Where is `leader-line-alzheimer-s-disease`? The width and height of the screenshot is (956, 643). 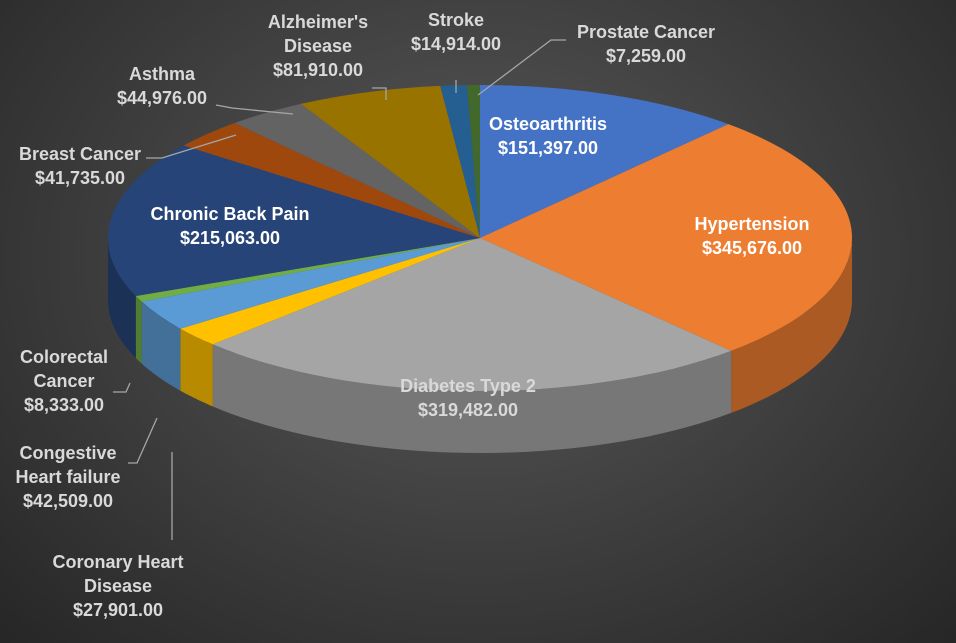
leader-line-alzheimer-s-disease is located at coordinates (379, 93).